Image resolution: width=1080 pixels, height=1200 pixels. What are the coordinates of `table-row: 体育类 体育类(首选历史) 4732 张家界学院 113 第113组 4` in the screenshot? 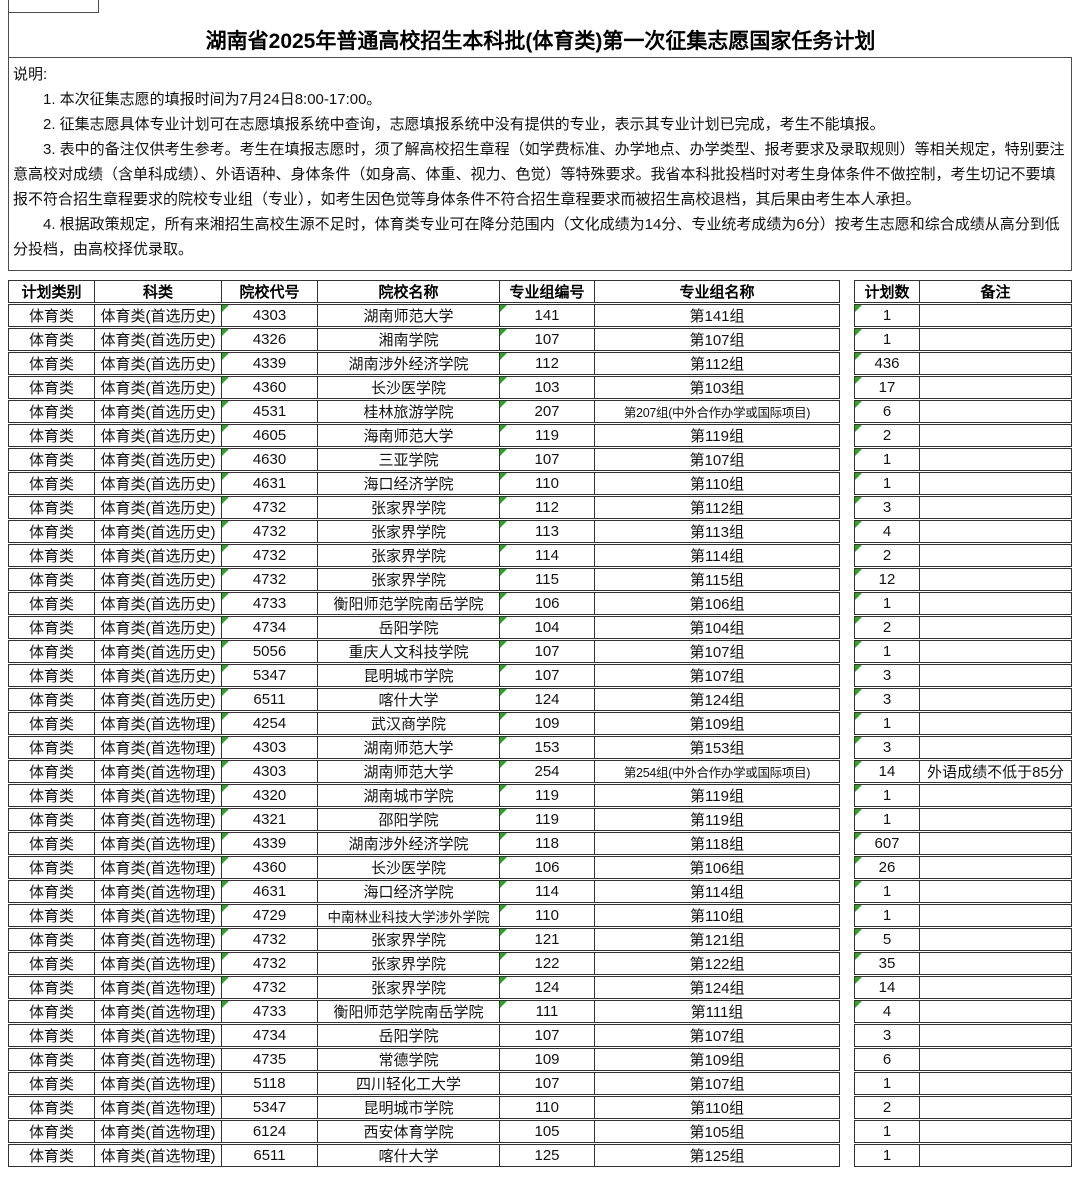 It's located at (540, 531).